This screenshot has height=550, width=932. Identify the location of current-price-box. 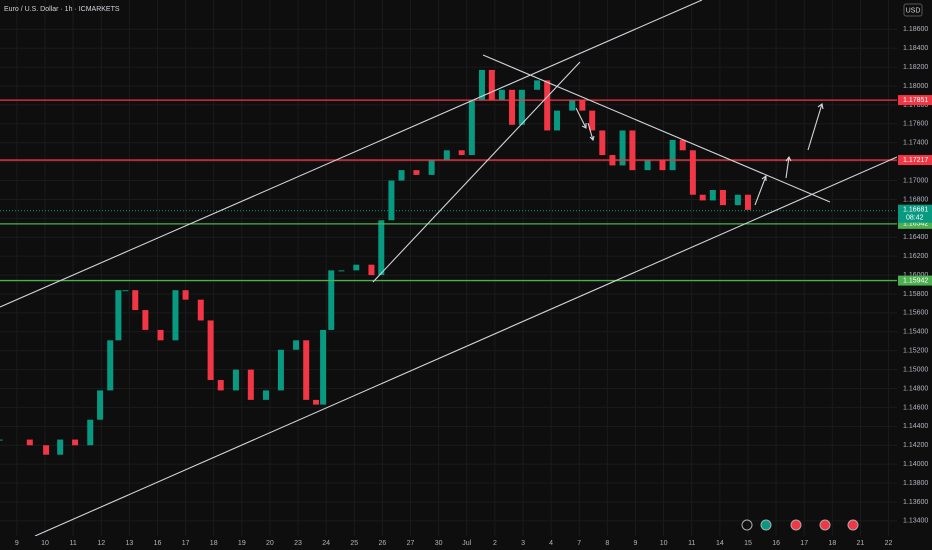
(915, 213).